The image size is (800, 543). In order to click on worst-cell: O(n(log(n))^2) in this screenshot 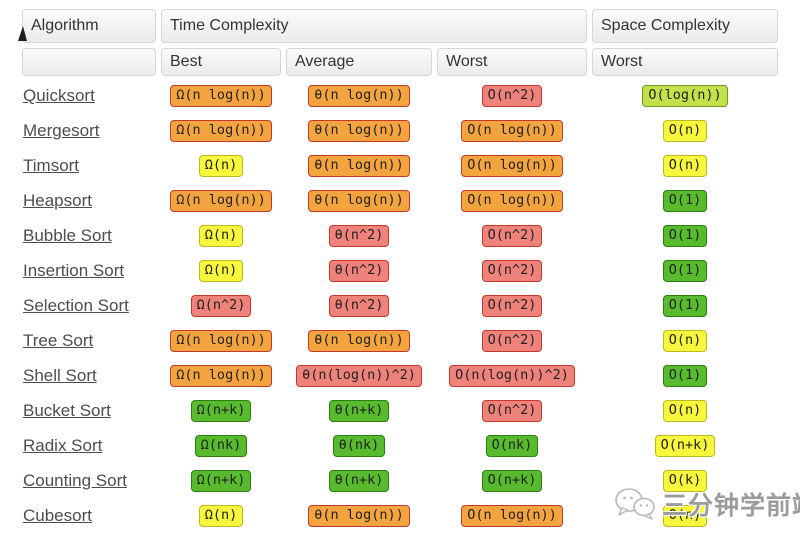, I will do `click(512, 376)`.